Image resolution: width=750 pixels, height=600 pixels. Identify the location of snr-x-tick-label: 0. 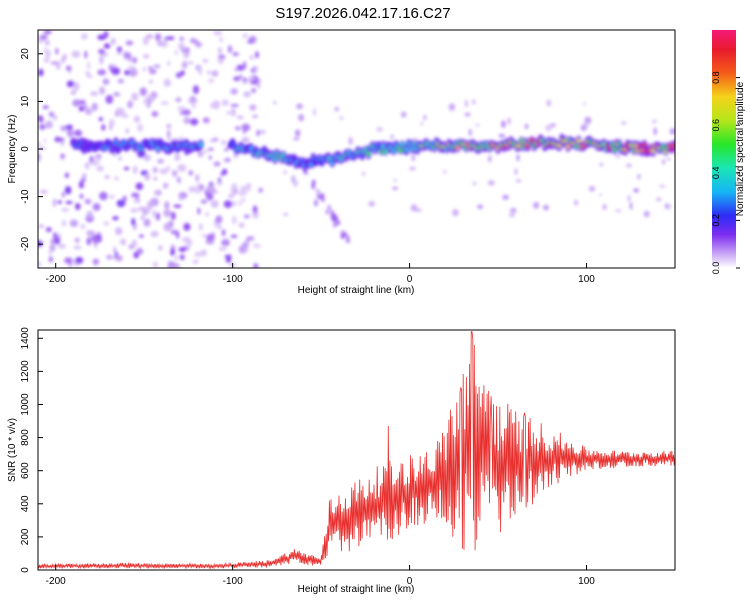
(410, 581).